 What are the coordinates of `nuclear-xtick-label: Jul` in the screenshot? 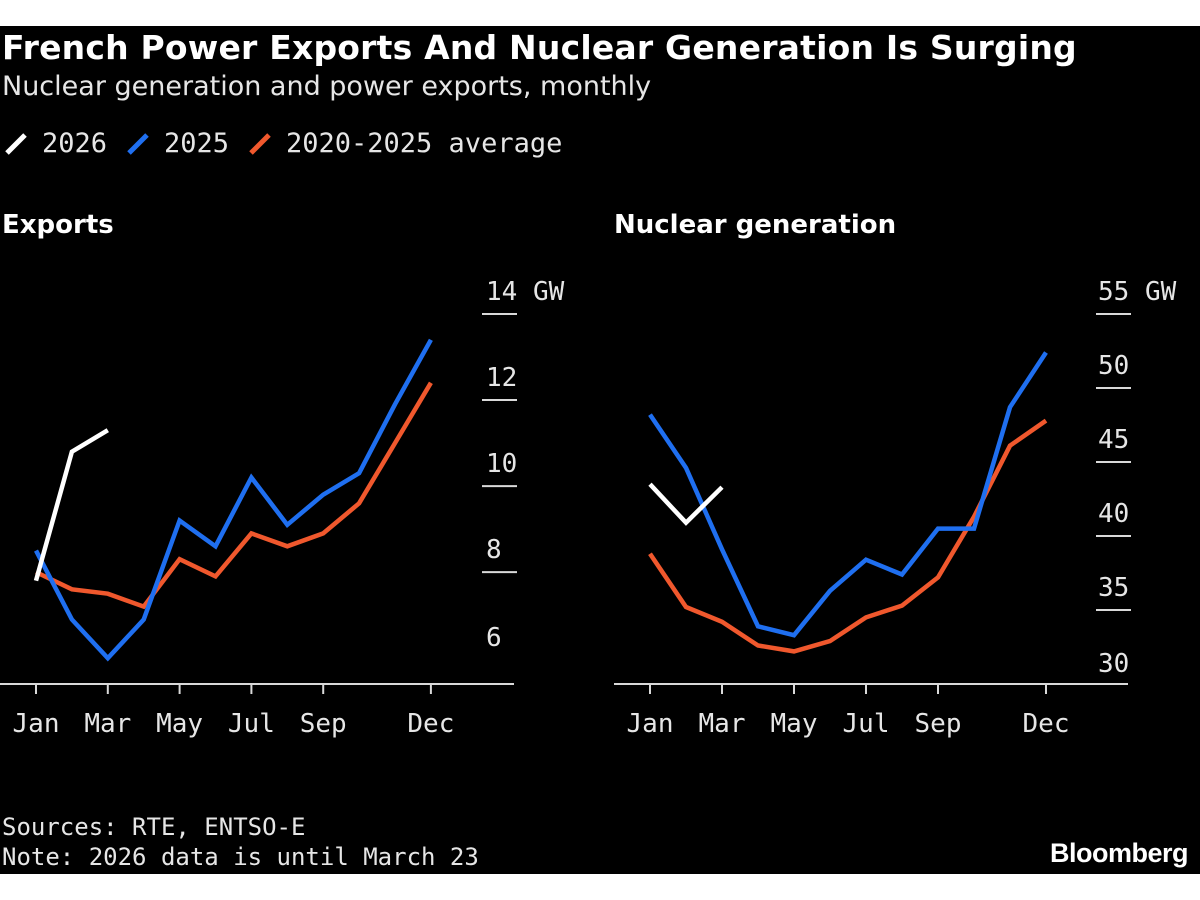 It's located at (866, 724).